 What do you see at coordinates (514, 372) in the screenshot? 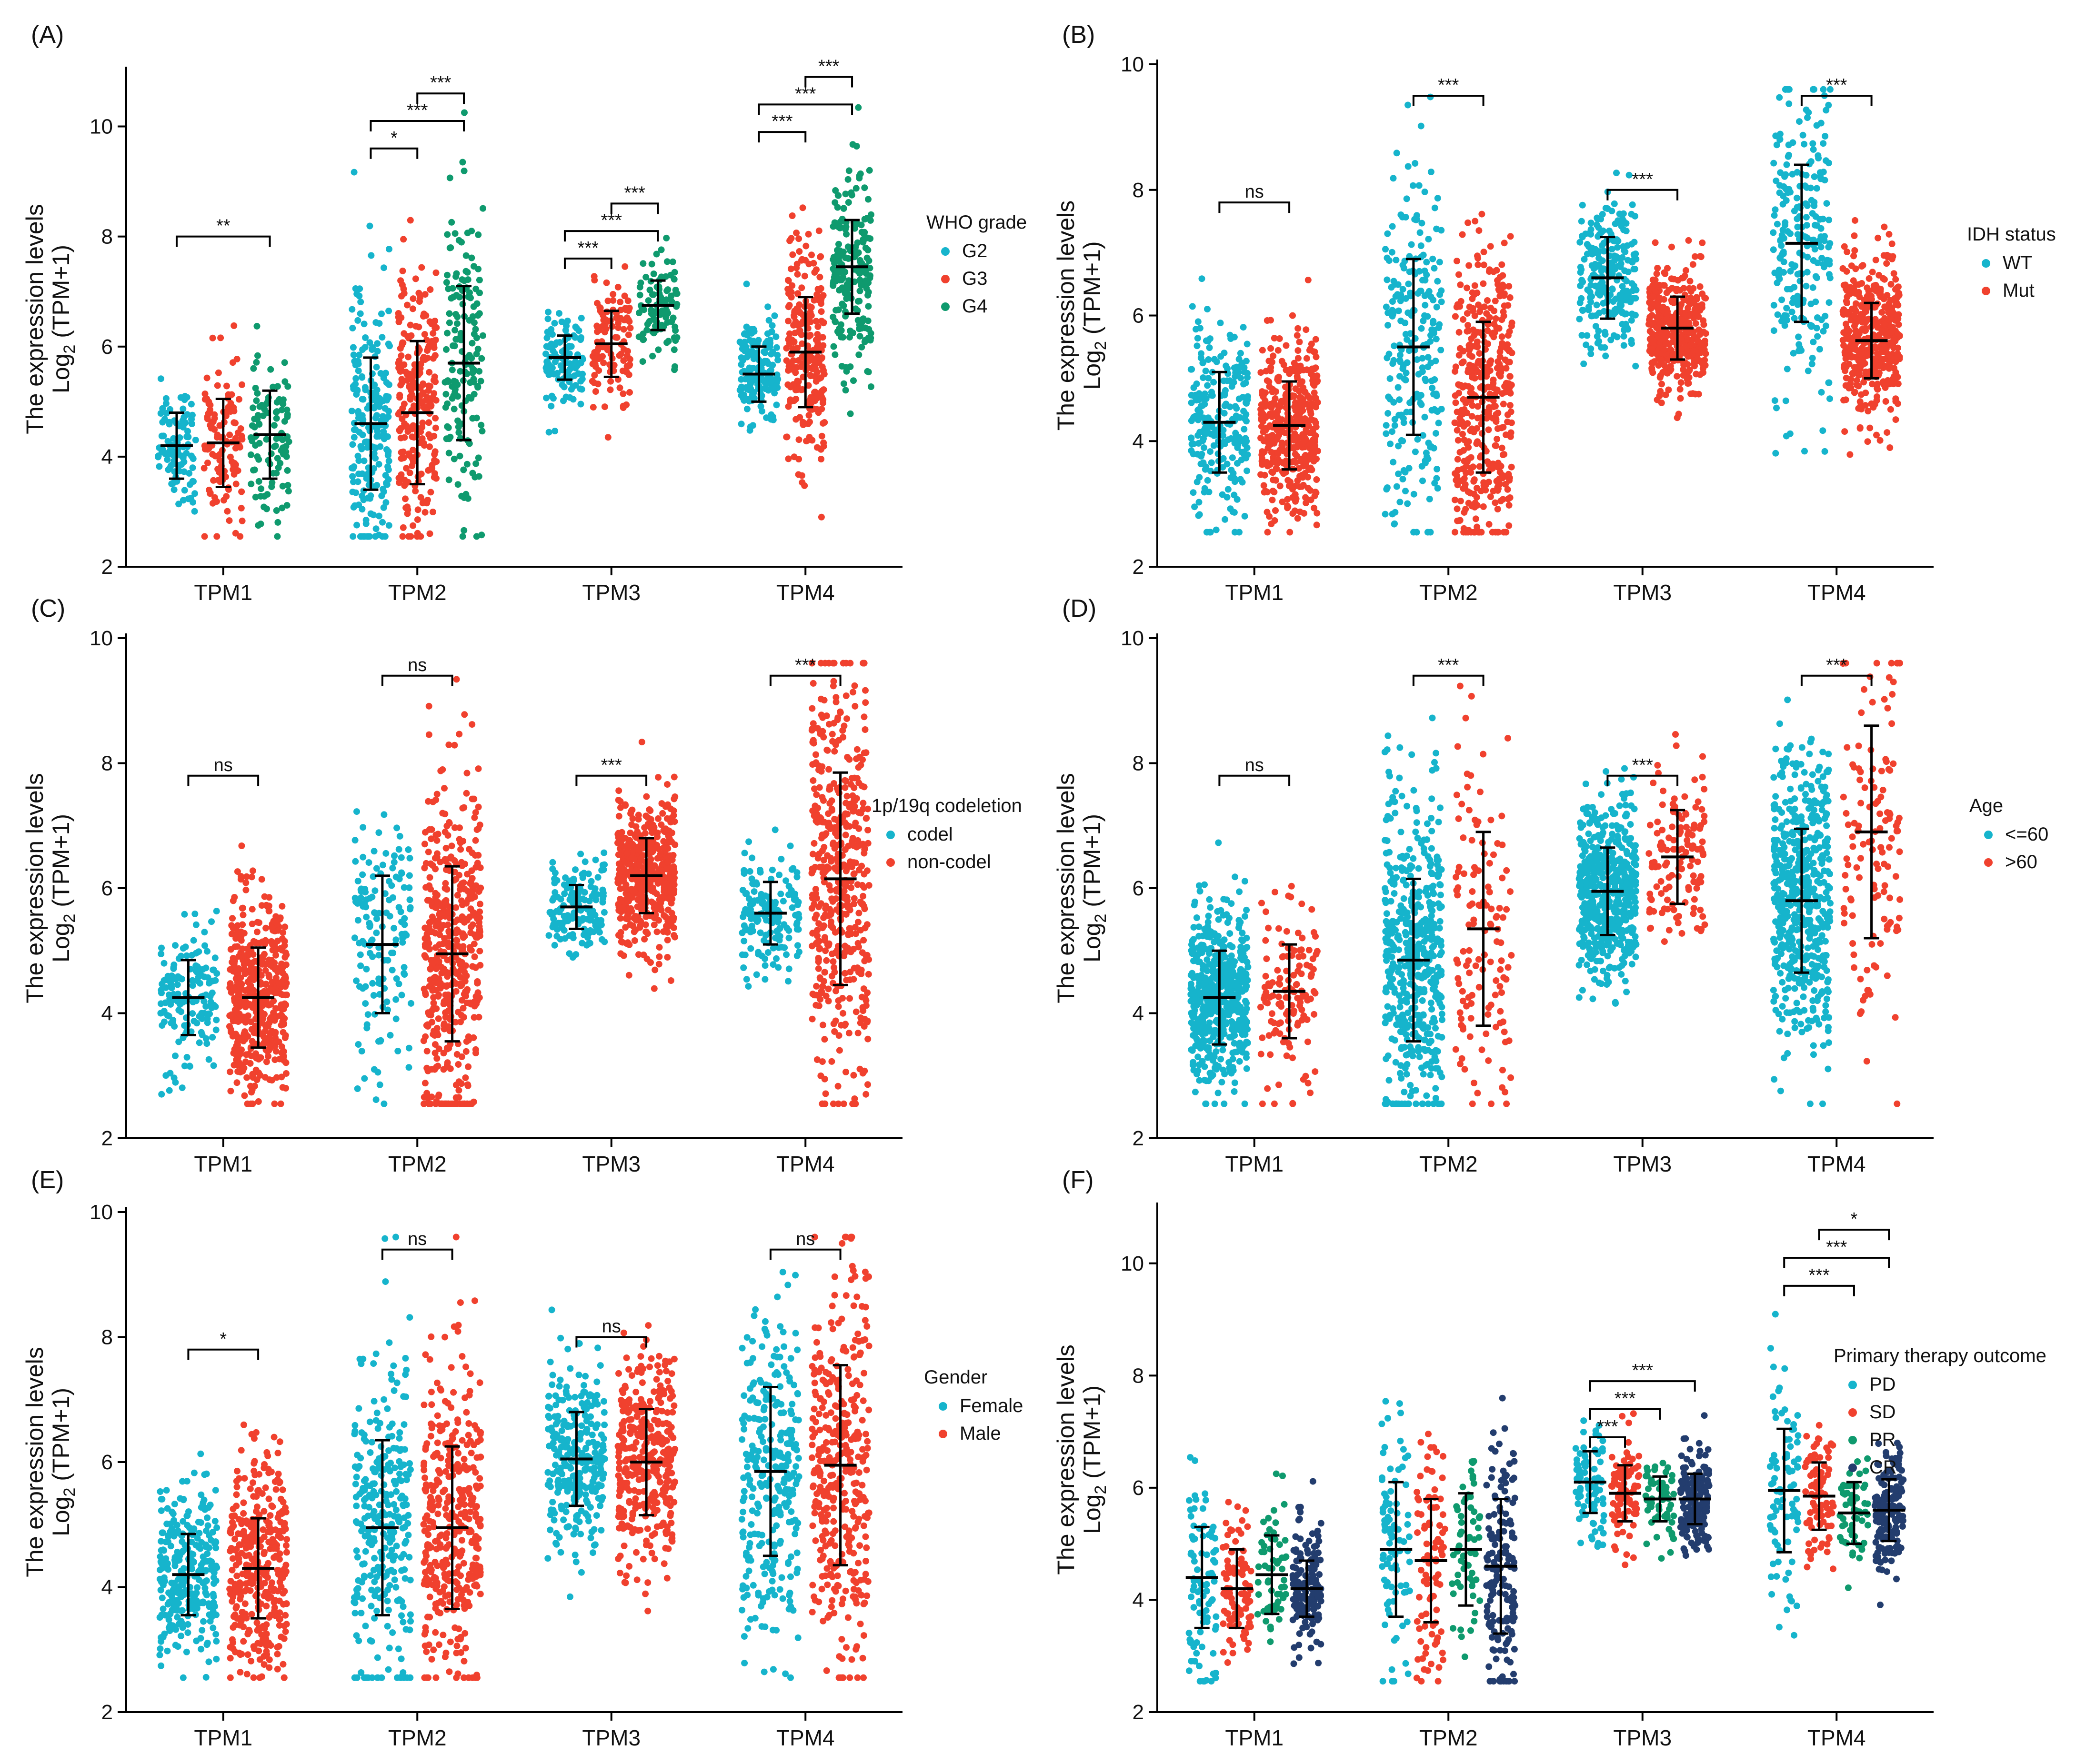
I see `series-points-G3` at bounding box center [514, 372].